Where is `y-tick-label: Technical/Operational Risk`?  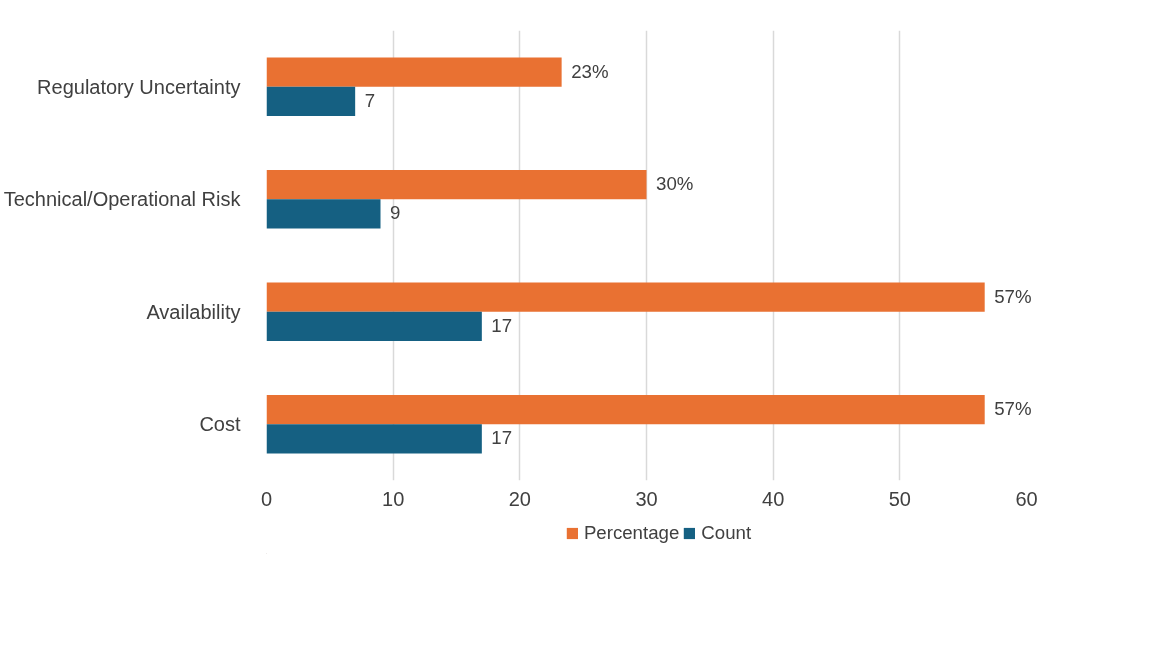
y-tick-label: Technical/Operational Risk is located at coordinates (122, 199).